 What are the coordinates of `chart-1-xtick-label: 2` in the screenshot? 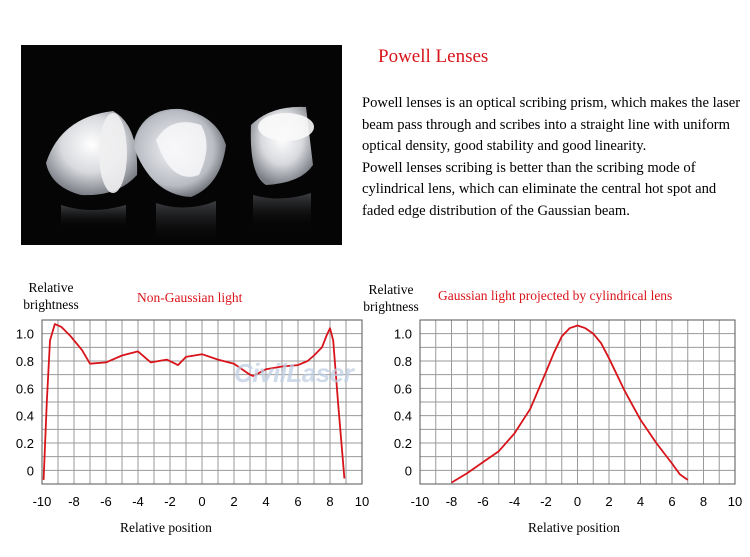 It's located at (233, 501).